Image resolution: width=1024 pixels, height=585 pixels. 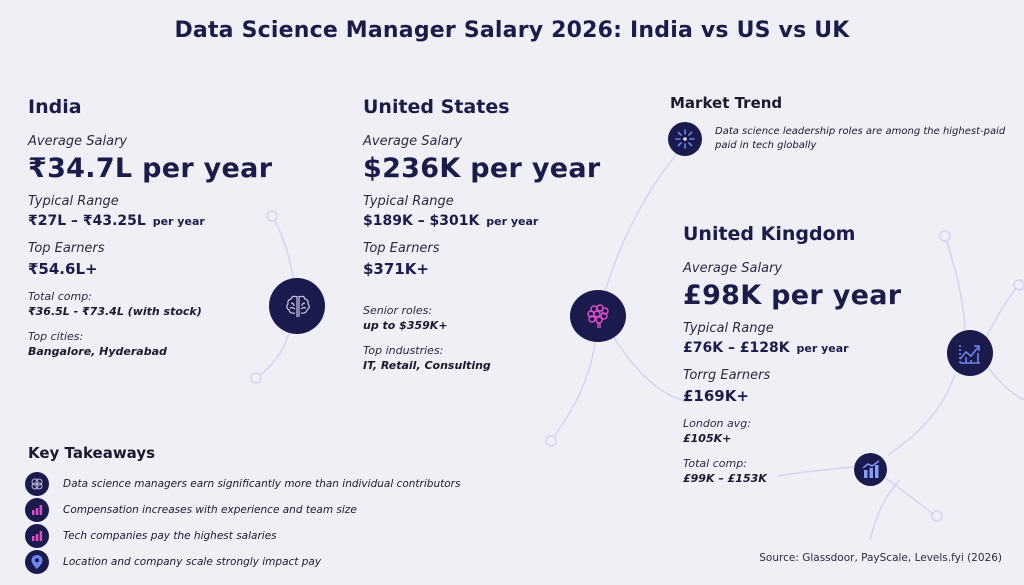 What do you see at coordinates (97, 351) in the screenshot?
I see `top-cities-value: Bangalore, Hyderabad` at bounding box center [97, 351].